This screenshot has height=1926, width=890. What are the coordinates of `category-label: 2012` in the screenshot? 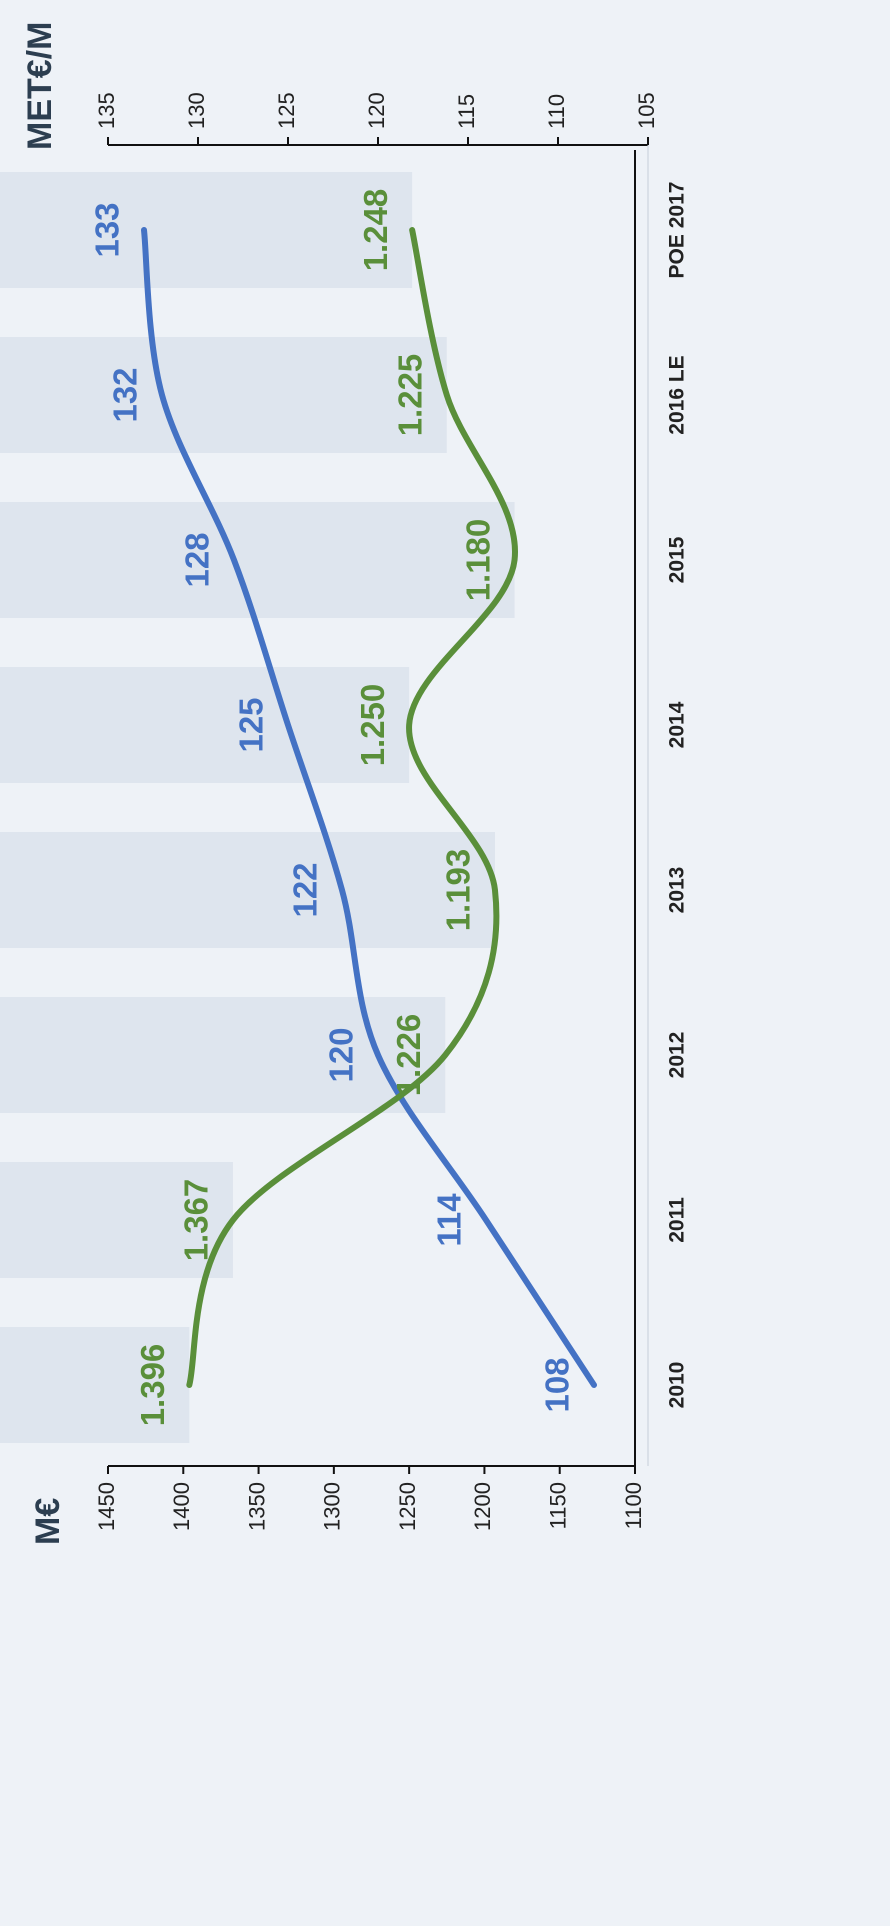 It's located at (677, 1055).